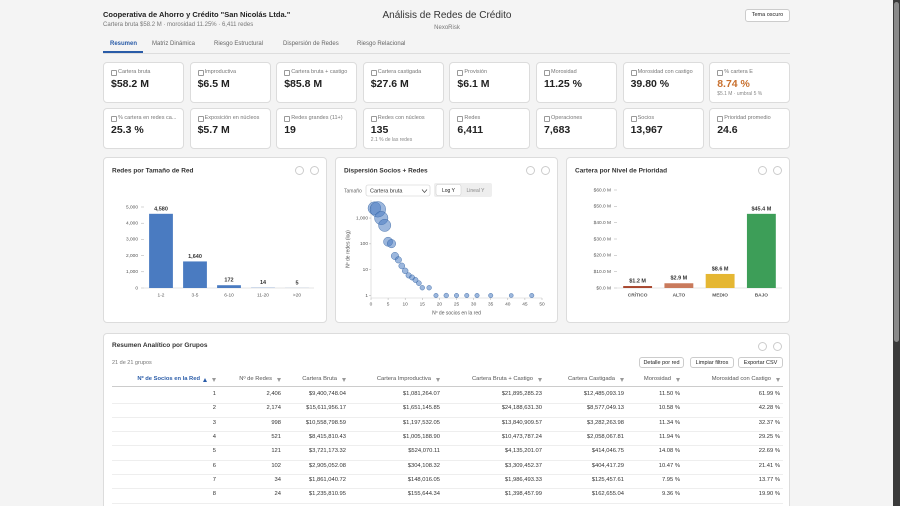  Describe the element at coordinates (398, 190) in the screenshot. I see `size-select` at that location.